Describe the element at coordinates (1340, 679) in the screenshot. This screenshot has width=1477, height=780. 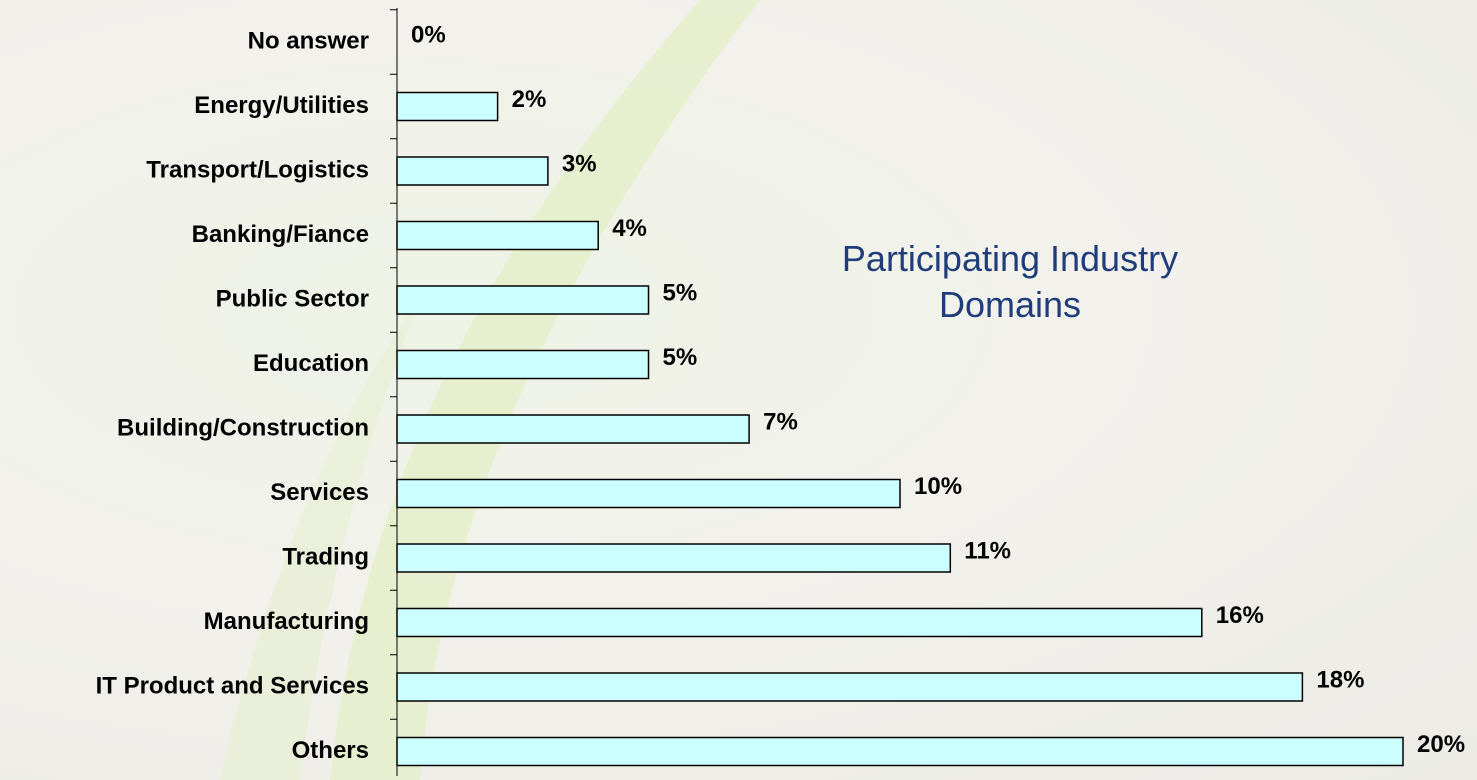
I see `value-label: 18%` at that location.